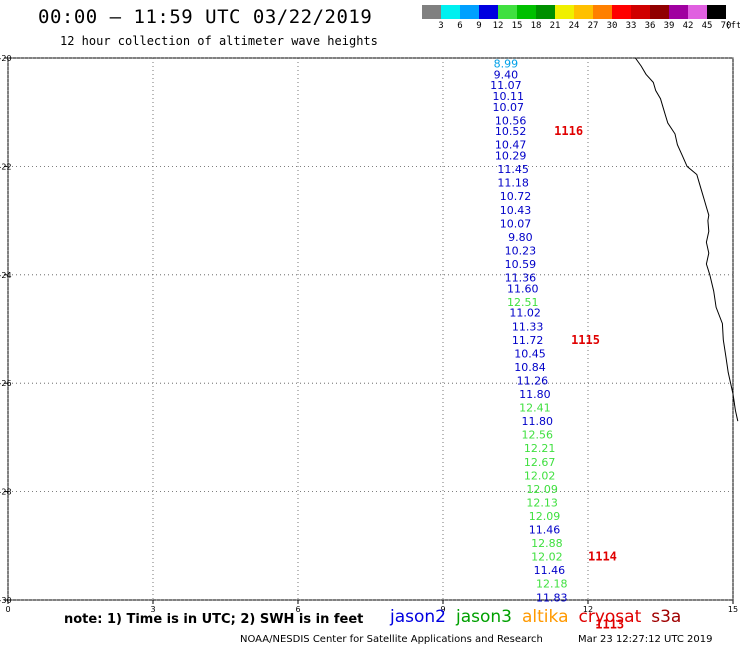 This screenshot has width=740, height=650. Describe the element at coordinates (574, 26) in the screenshot. I see `legend-label: 24` at that location.